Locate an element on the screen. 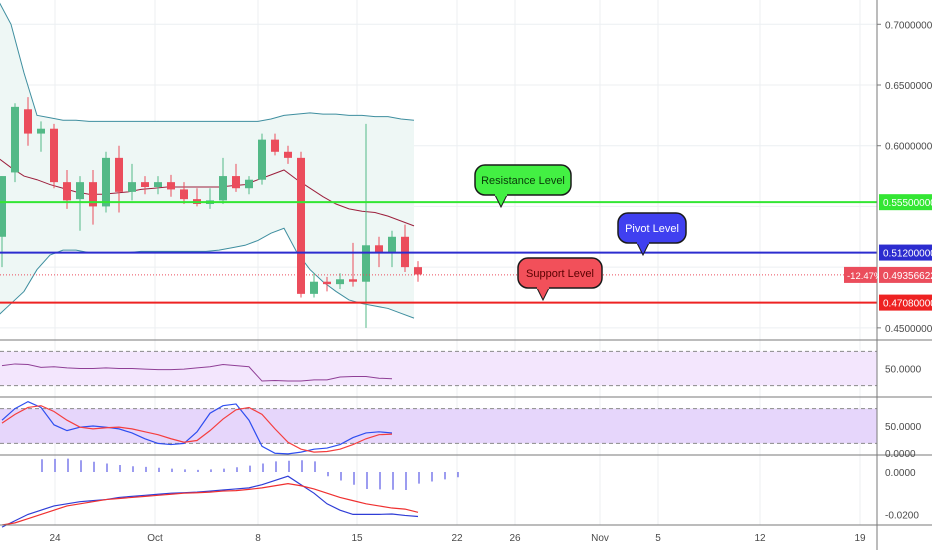 The image size is (932, 555). stochastic-y-label: 0.0000 is located at coordinates (900, 454).